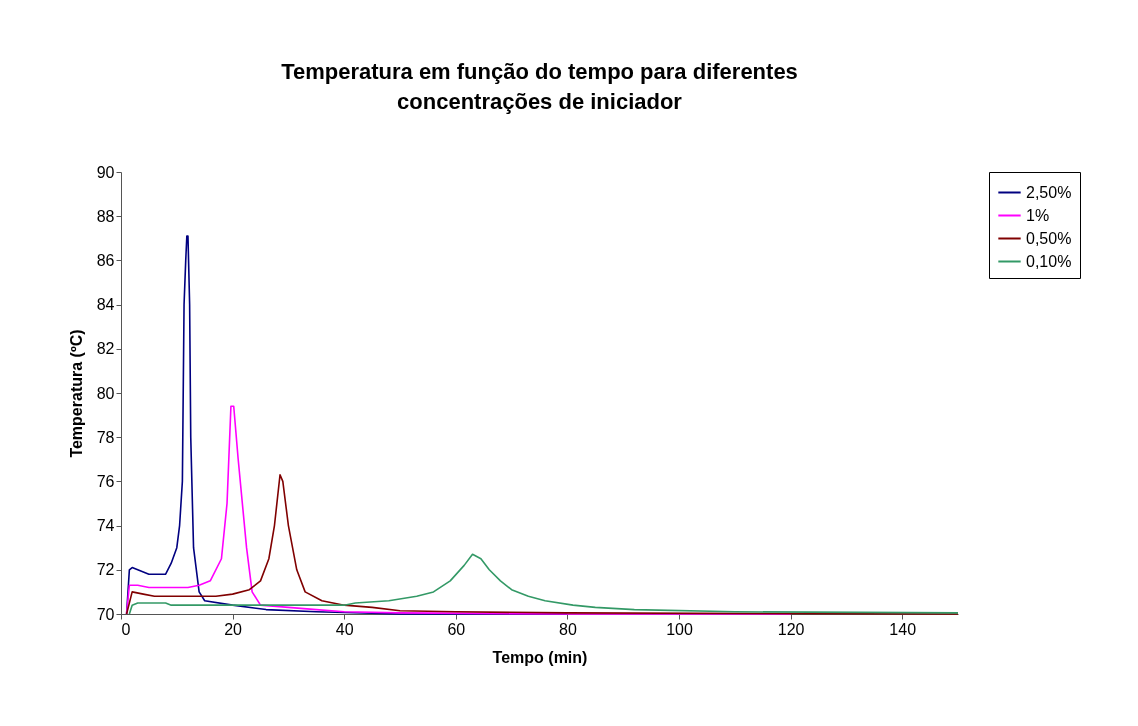 Image resolution: width=1138 pixels, height=726 pixels. What do you see at coordinates (105, 305) in the screenshot?
I see `y-tick-label: 84` at bounding box center [105, 305].